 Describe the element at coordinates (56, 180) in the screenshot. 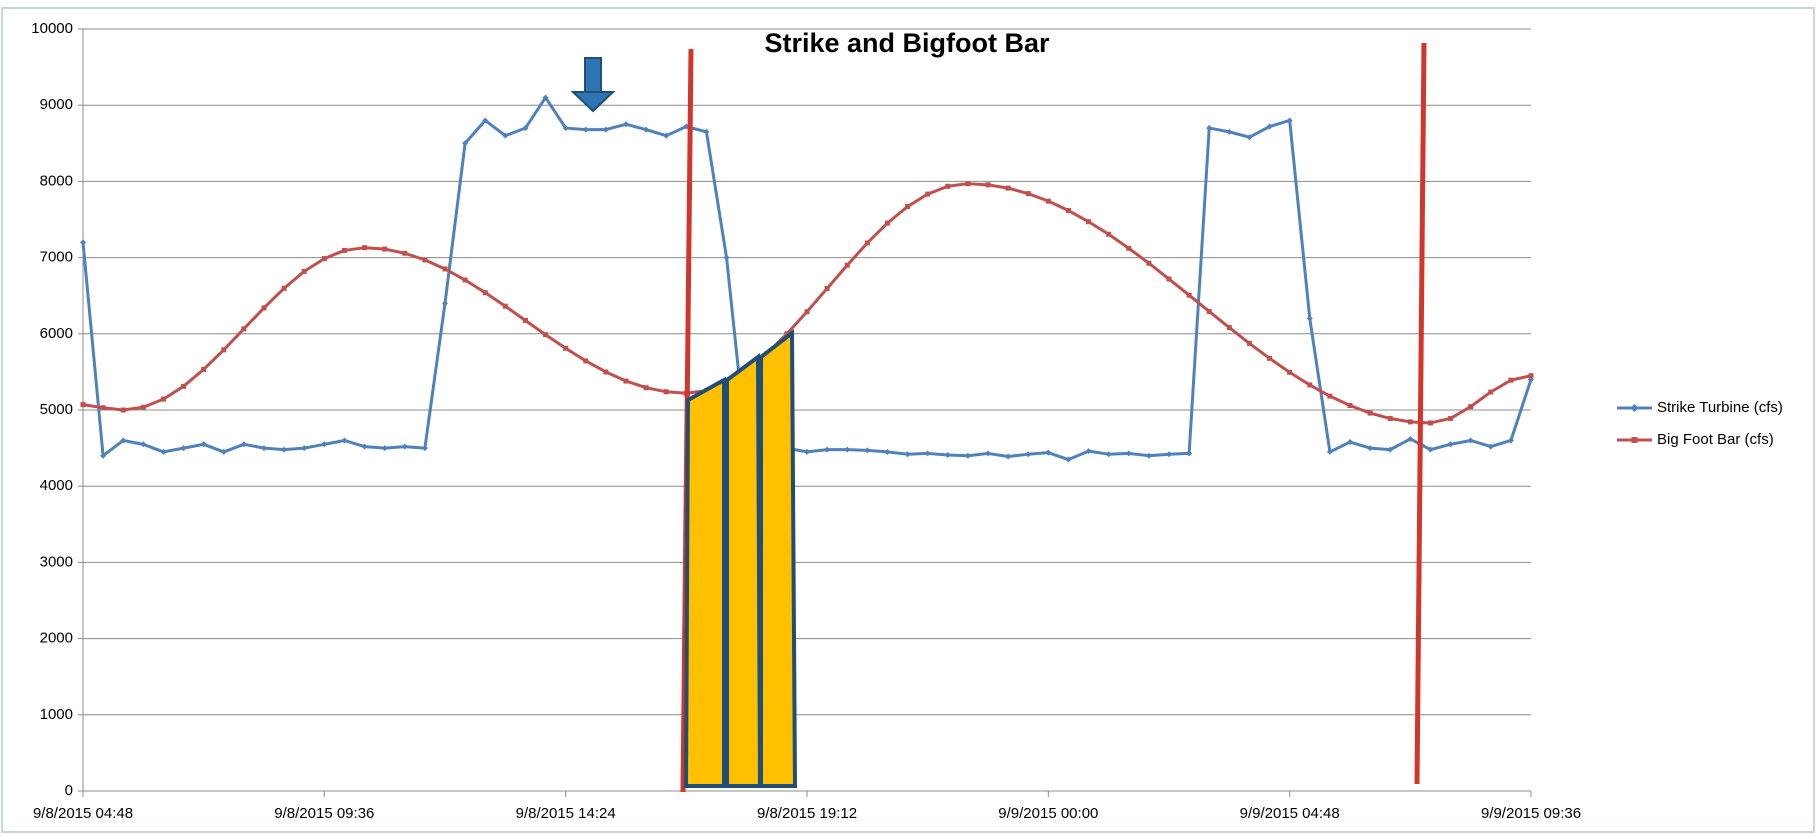

I see `y-tick-label: 8000` at that location.